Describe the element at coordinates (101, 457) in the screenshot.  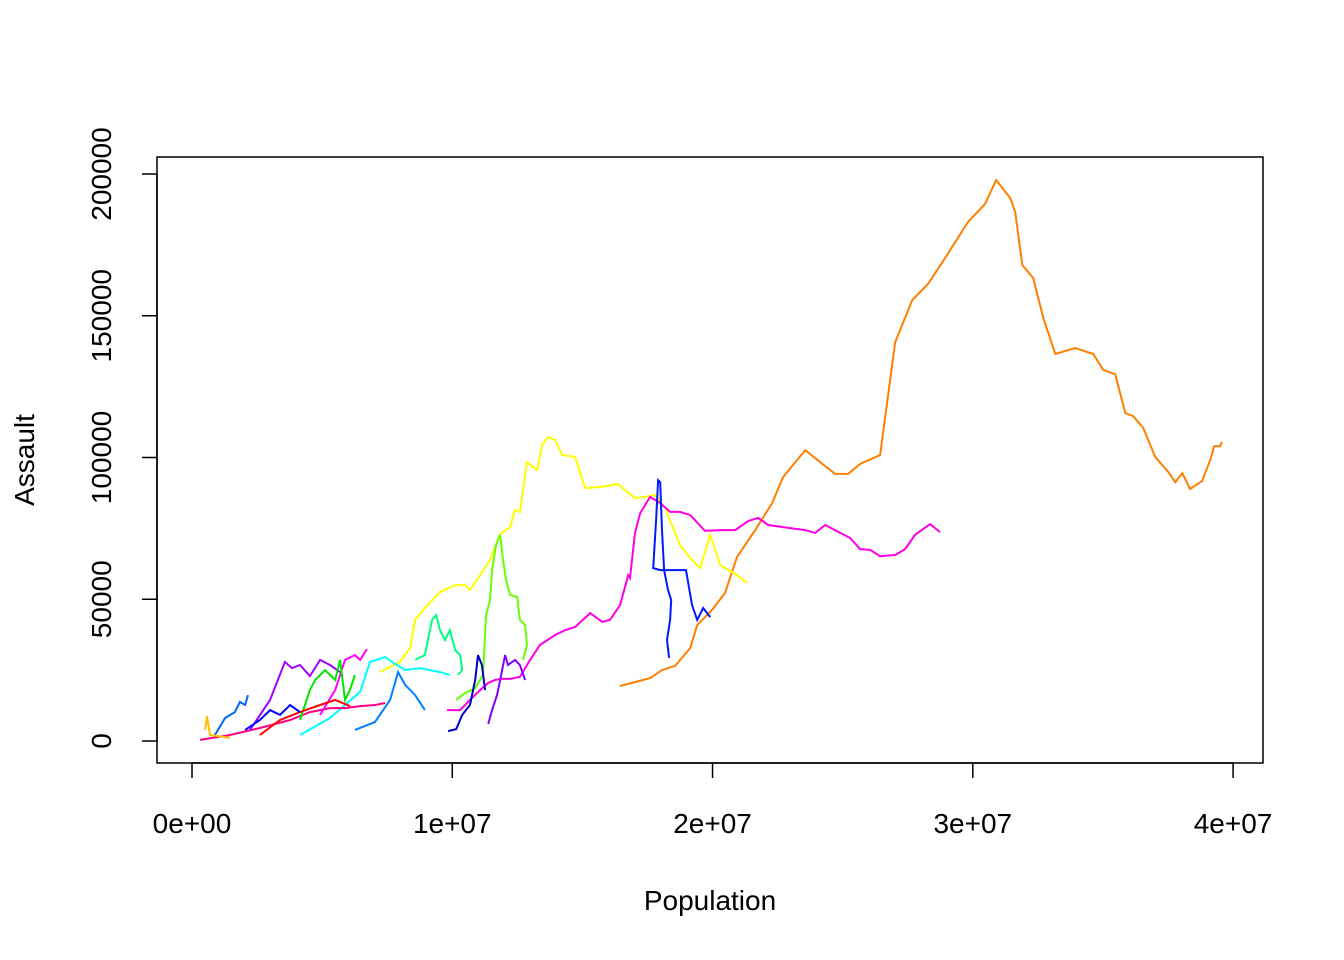
I see `y-tick-label: 100000` at that location.